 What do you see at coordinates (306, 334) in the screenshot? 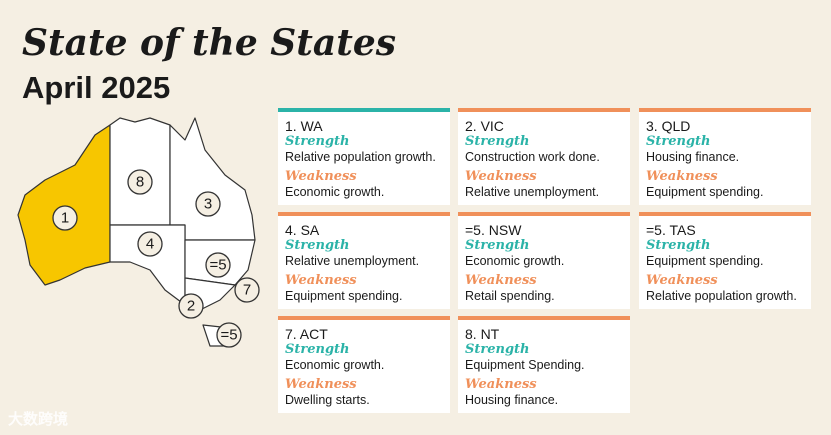
I see `rank: 7. ACT` at bounding box center [306, 334].